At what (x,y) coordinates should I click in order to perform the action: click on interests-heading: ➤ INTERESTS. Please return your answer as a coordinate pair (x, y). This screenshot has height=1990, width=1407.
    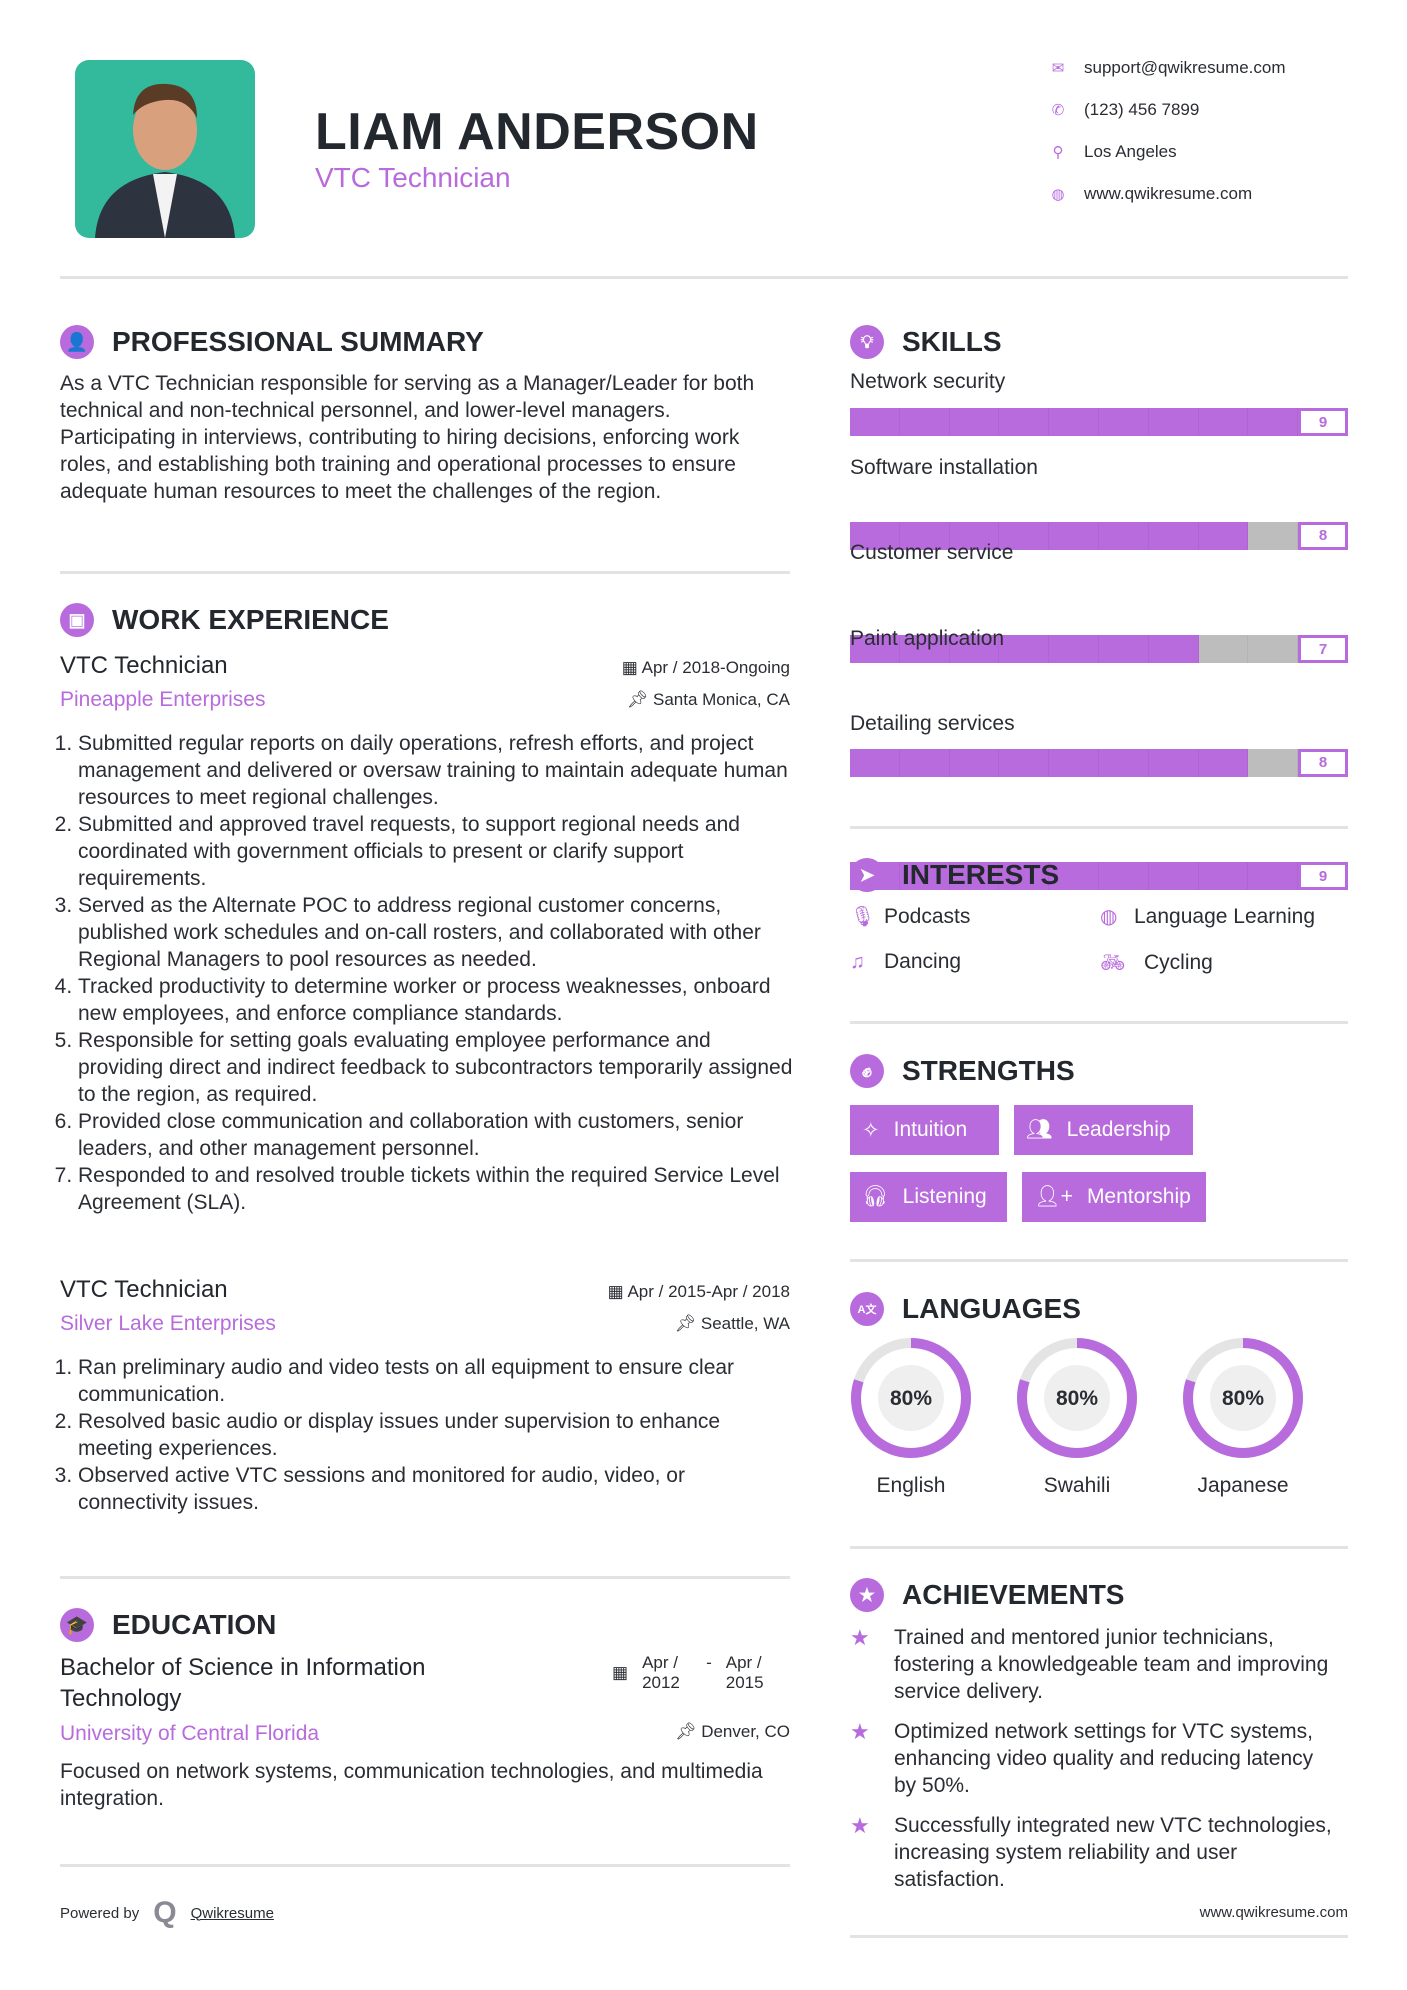
    Looking at the image, I should click on (954, 875).